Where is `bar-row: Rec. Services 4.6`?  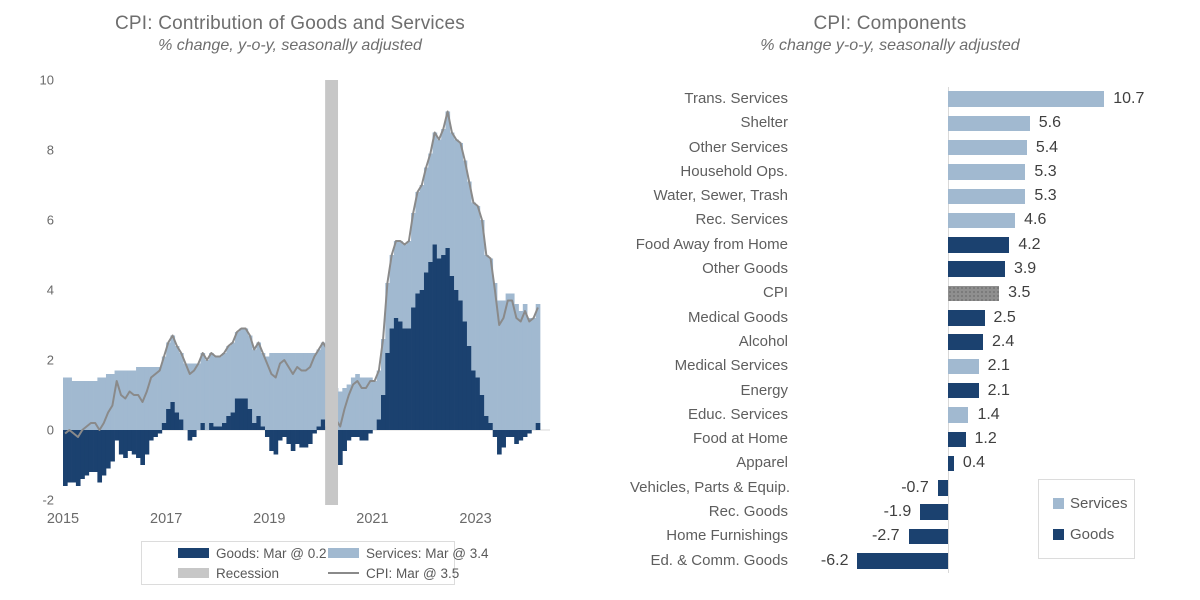
bar-row: Rec. Services 4.6 is located at coordinates (910, 220).